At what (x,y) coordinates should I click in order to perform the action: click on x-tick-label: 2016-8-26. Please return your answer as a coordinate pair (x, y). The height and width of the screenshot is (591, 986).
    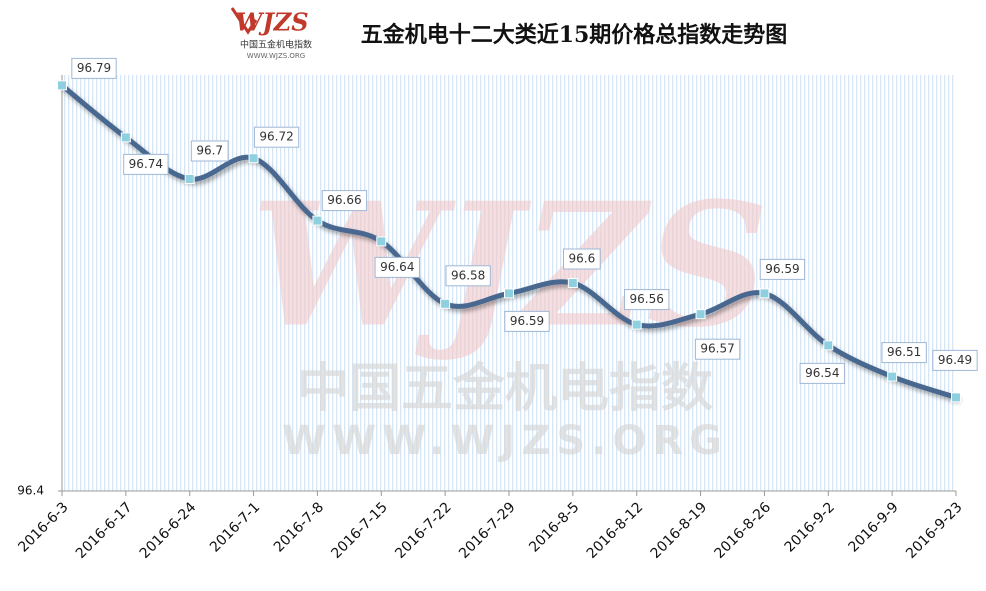
    Looking at the image, I should click on (743, 530).